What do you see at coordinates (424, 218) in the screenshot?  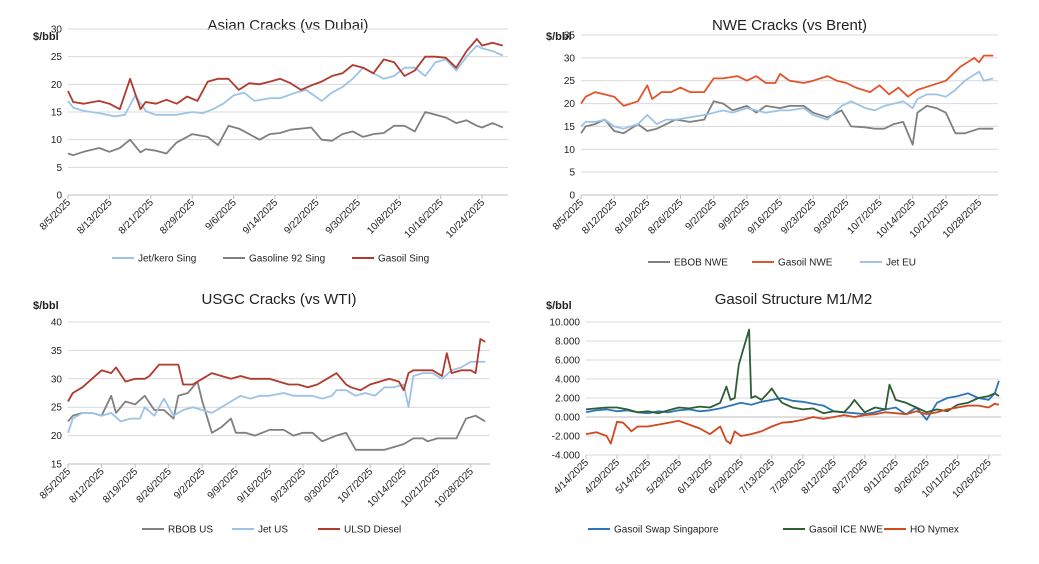 I see `x-tick-label: 10/16/2025` at bounding box center [424, 218].